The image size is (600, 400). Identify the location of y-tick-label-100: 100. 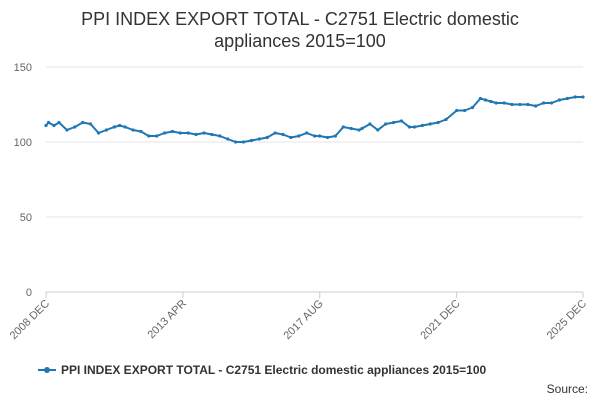
(23, 143).